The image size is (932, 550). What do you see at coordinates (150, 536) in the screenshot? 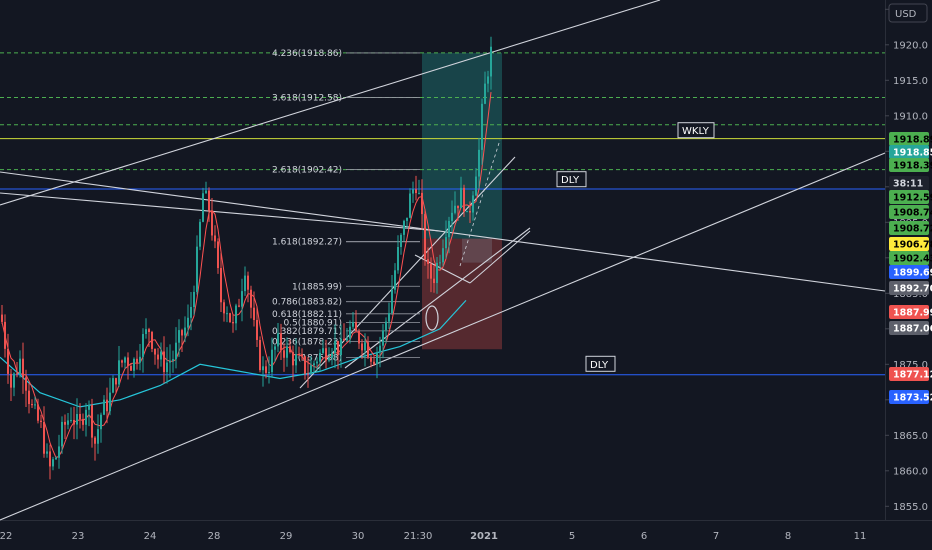
I see `x-tick-label: 24` at bounding box center [150, 536].